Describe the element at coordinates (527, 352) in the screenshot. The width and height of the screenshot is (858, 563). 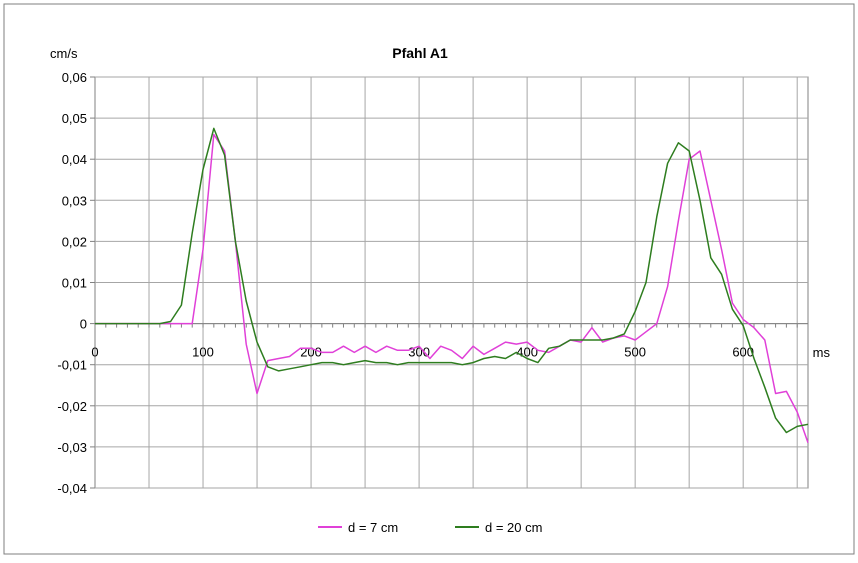
I see `x-tick-label: 400` at that location.